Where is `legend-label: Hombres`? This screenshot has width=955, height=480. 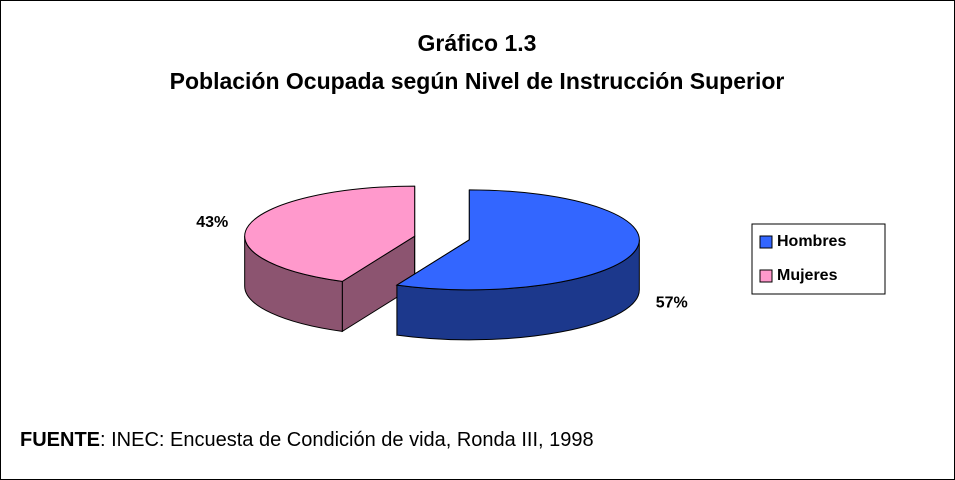
legend-label: Hombres is located at coordinates (811, 241).